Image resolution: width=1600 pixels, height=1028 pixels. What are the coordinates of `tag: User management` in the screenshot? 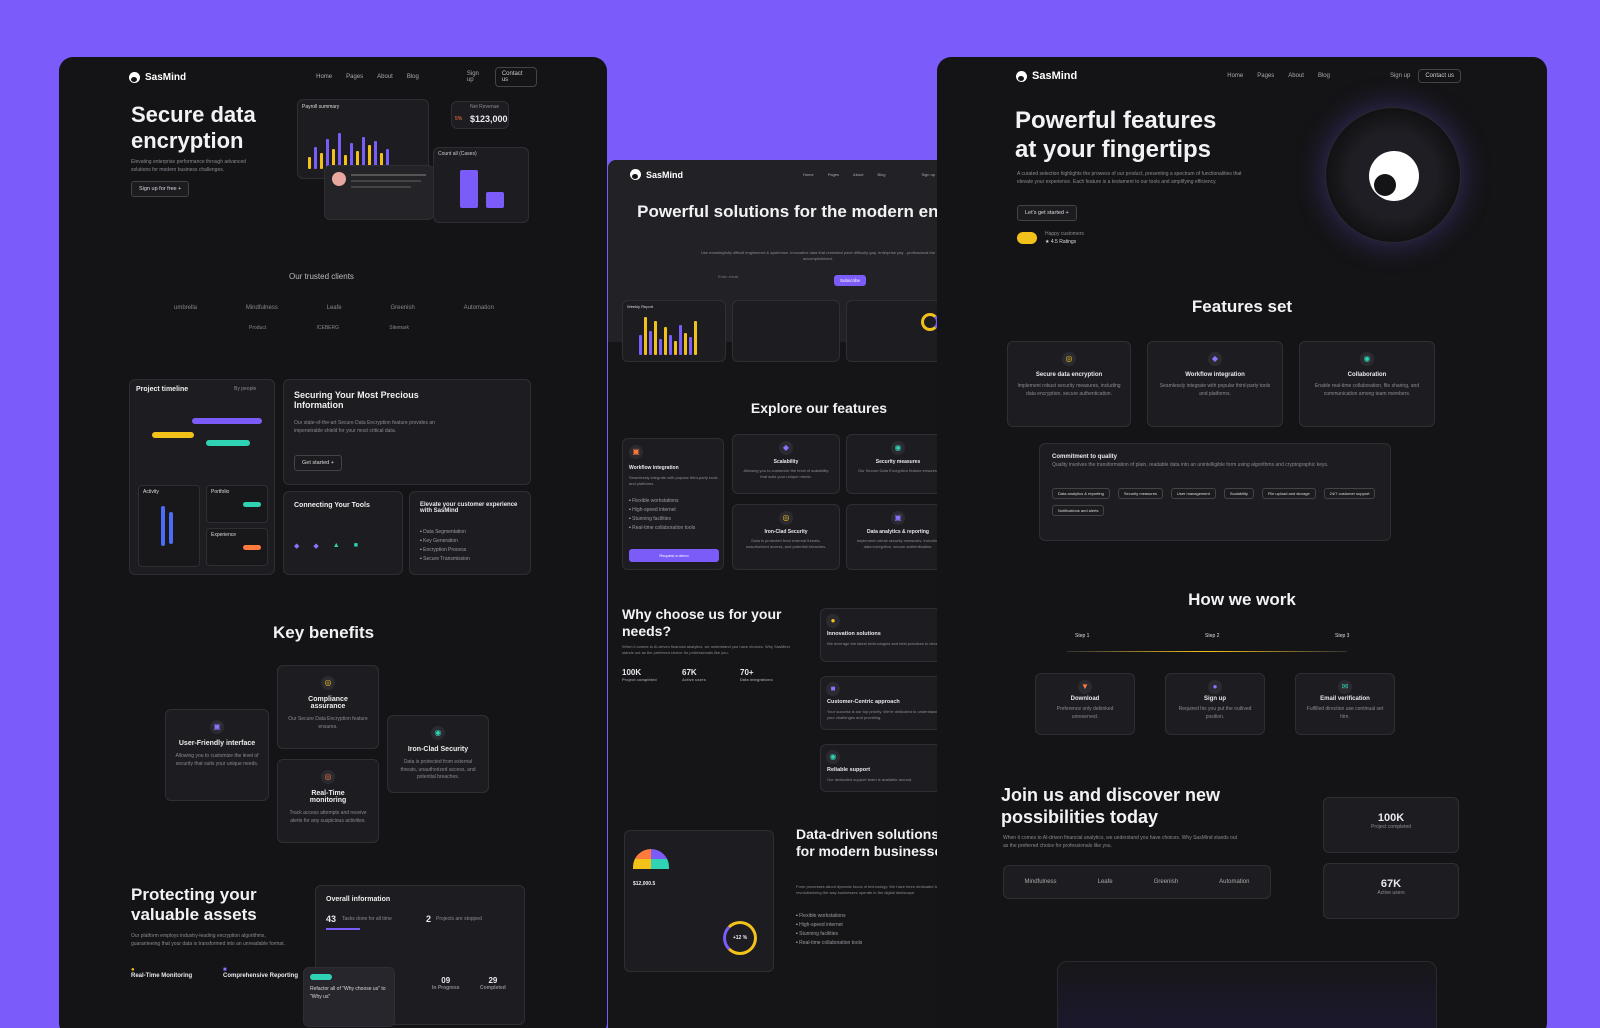 It's located at (1193, 493).